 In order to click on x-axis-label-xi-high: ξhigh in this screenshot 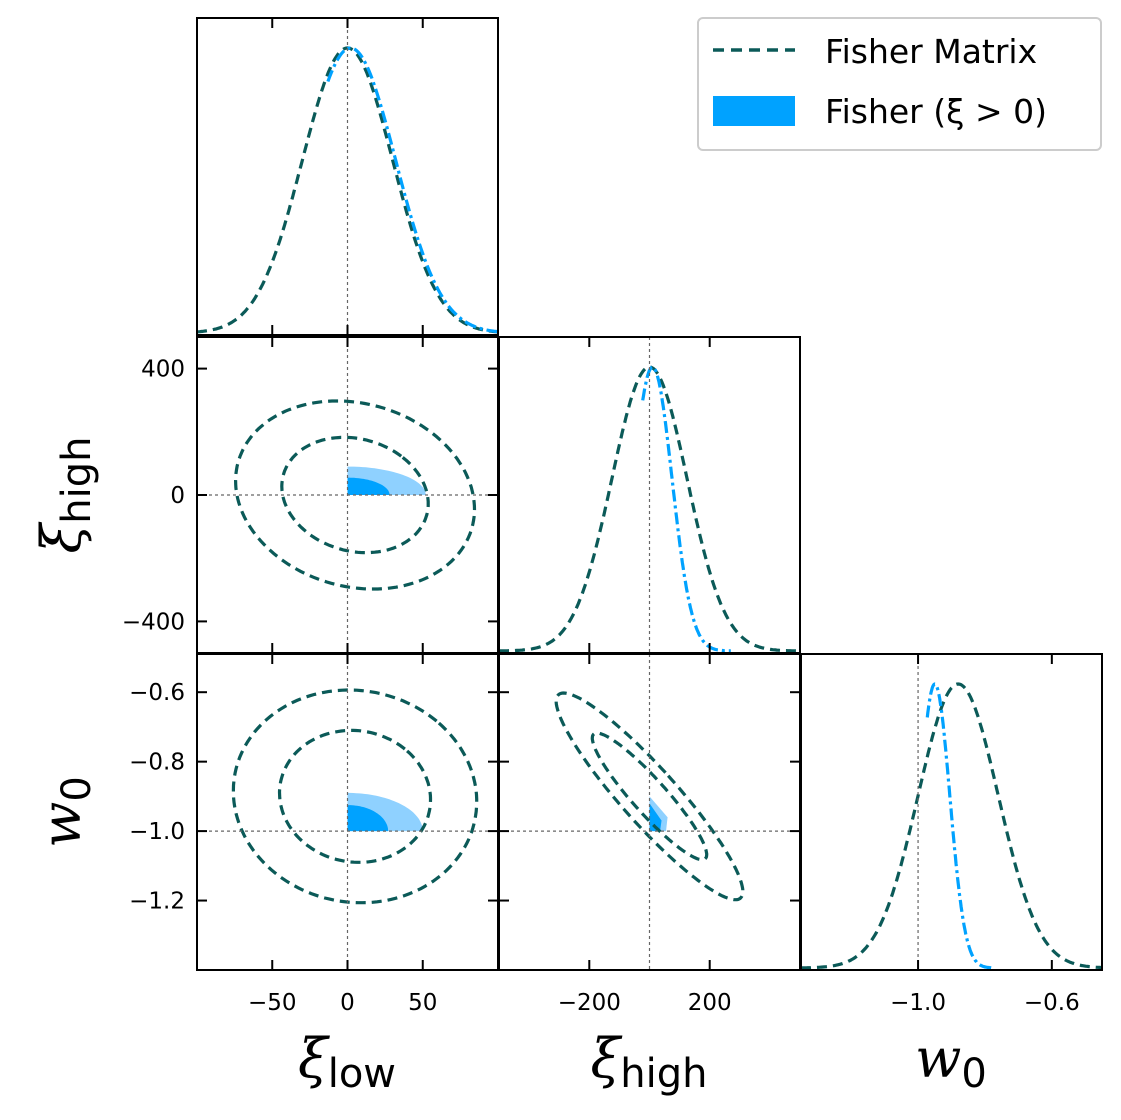, I will do `click(649, 1062)`.